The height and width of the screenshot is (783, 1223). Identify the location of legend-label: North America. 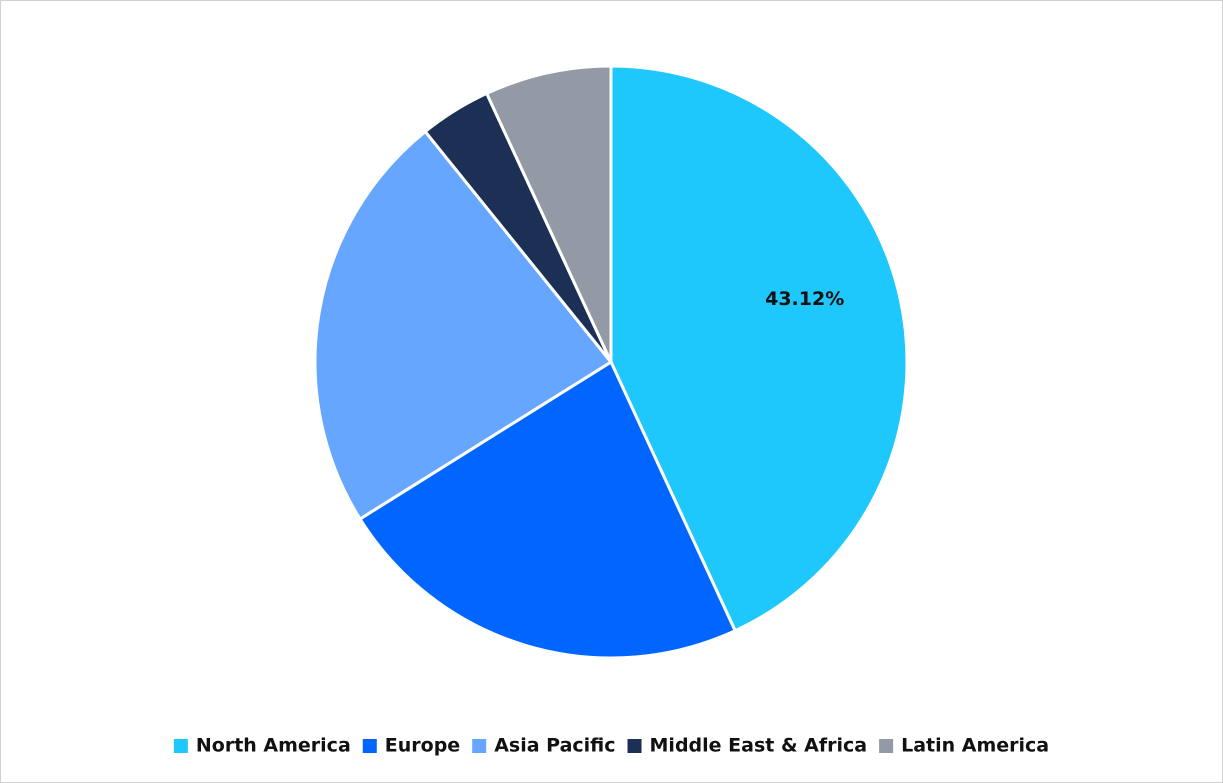
(273, 746).